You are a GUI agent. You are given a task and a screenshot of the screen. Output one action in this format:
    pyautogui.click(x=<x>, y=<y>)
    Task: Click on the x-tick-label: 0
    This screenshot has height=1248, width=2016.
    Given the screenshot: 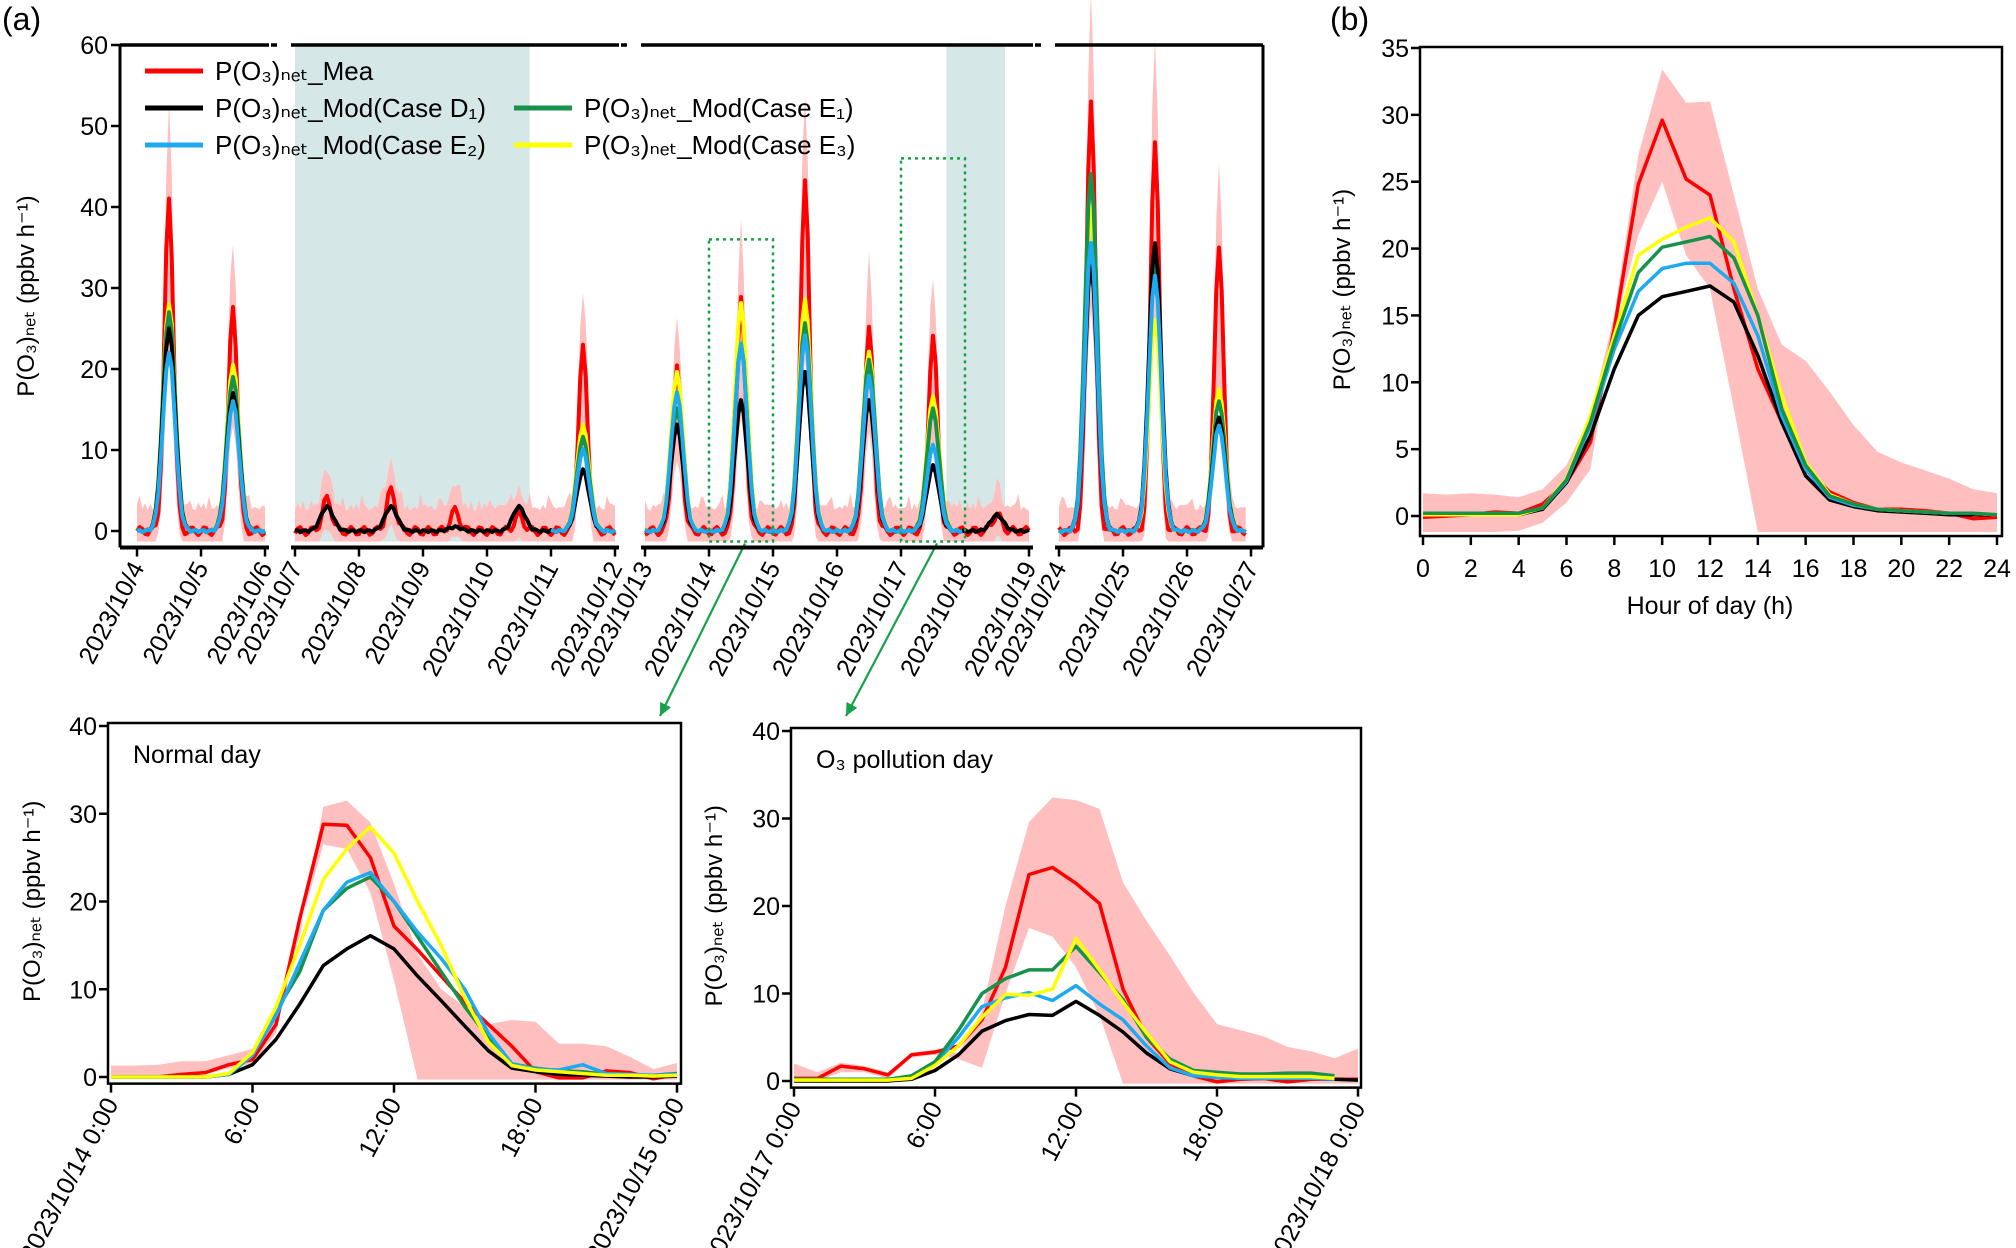 What is the action you would take?
    pyautogui.click(x=1423, y=569)
    